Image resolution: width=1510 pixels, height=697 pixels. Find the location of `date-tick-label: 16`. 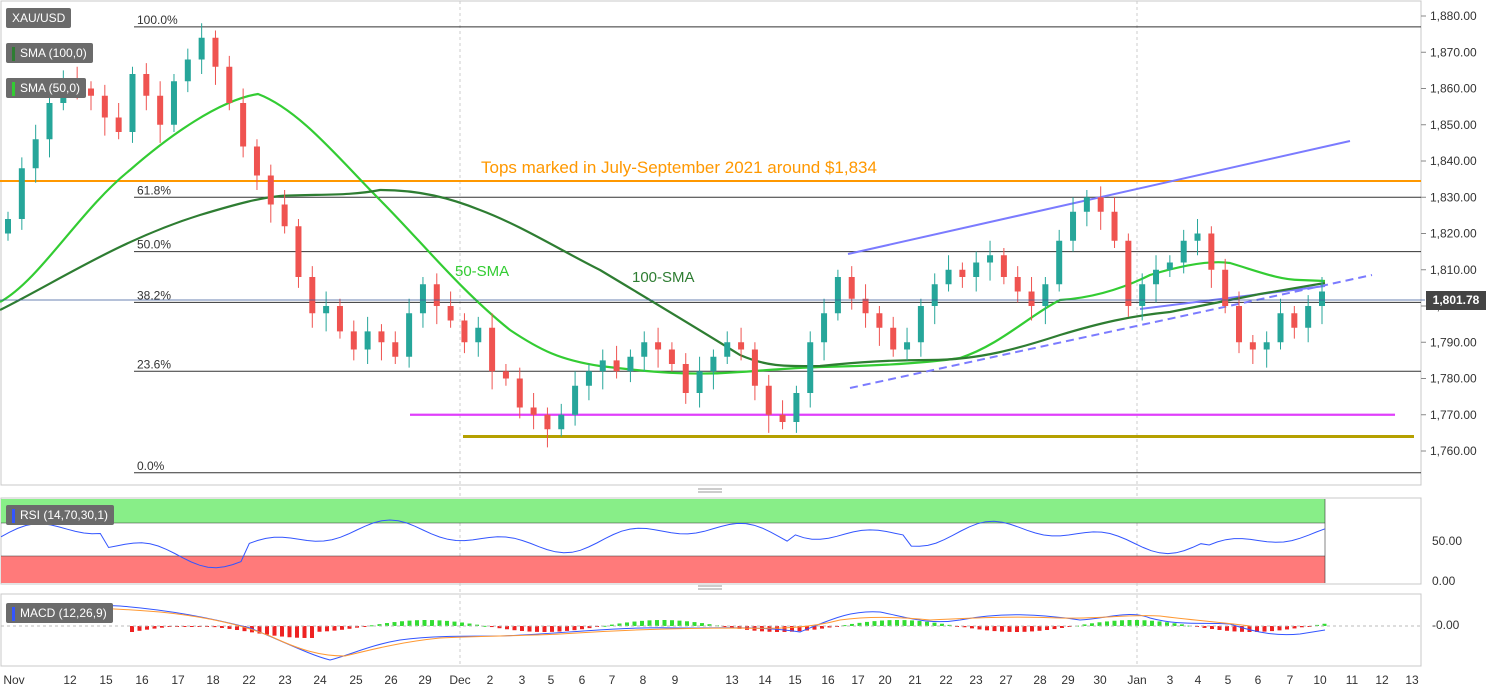

date-tick-label: 16 is located at coordinates (828, 680).